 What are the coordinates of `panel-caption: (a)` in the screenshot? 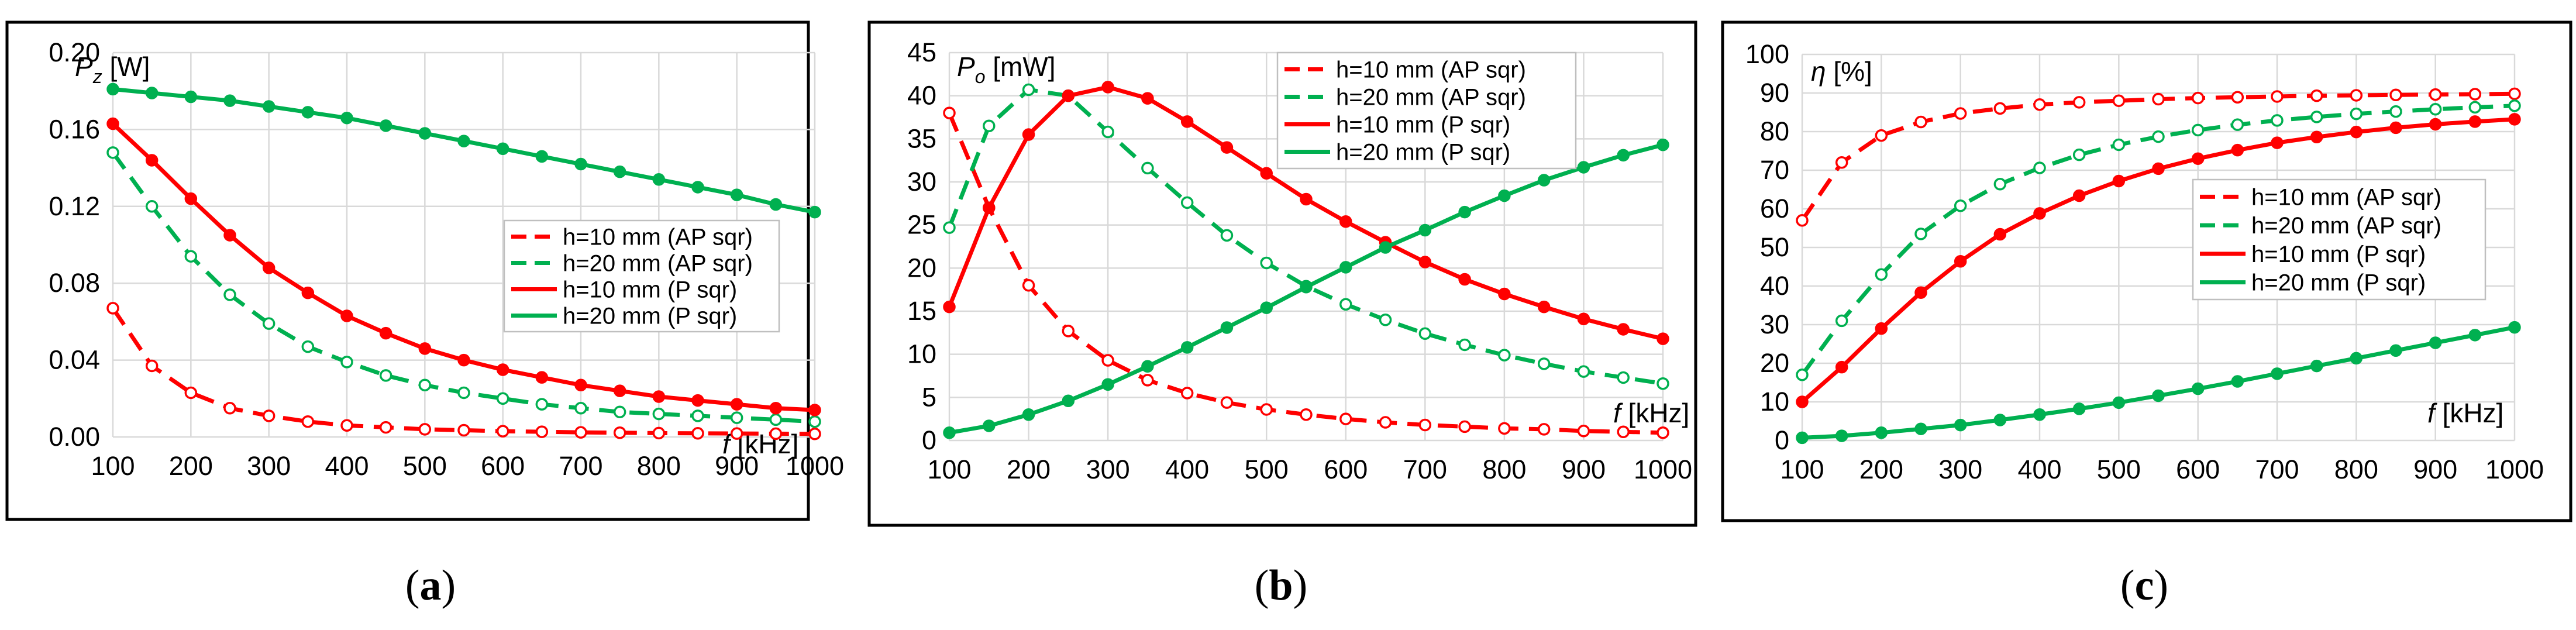 It's located at (430, 586).